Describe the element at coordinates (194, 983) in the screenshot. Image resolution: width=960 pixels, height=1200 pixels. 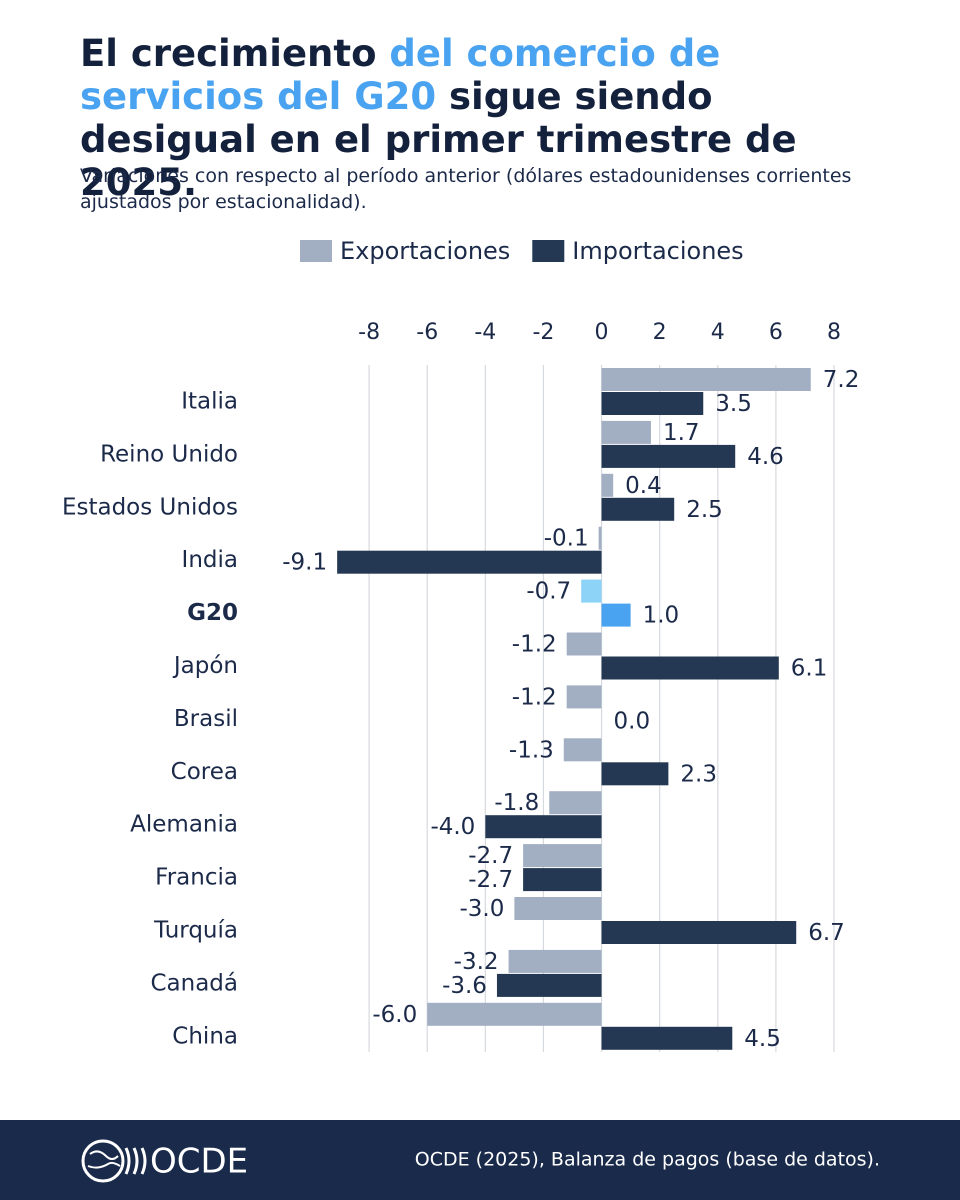
I see `y-tick-label: Canadá` at that location.